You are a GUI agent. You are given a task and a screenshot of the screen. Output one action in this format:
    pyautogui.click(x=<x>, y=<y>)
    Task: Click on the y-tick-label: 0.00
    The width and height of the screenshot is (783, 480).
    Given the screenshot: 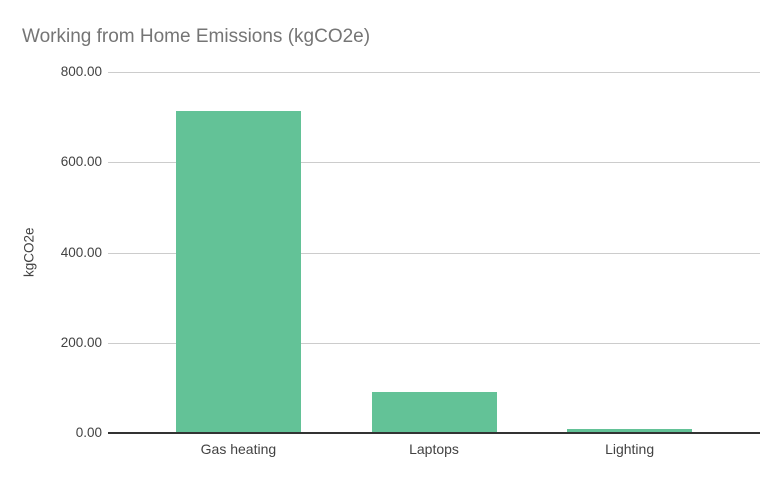 What is the action you would take?
    pyautogui.click(x=88, y=432)
    